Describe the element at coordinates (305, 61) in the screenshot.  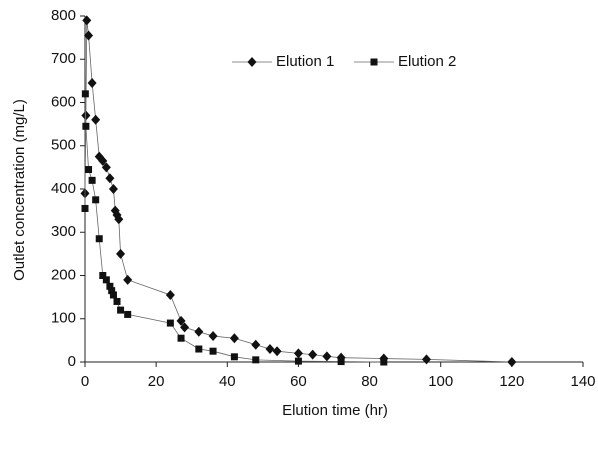
I see `legend-label: Elution 1` at that location.